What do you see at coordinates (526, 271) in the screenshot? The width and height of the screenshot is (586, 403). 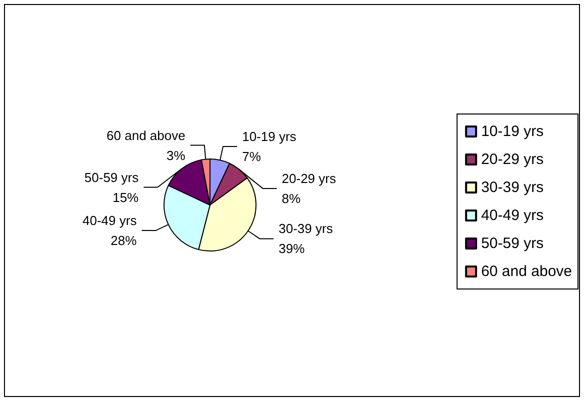 I see `legend-label: 60 and above` at bounding box center [526, 271].